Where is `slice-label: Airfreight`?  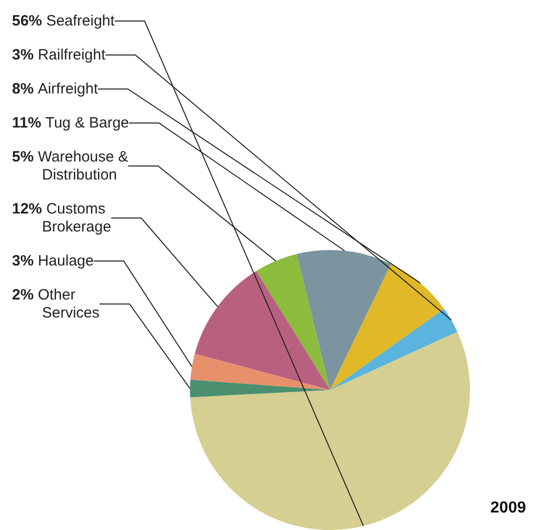
slice-label: Airfreight is located at coordinates (68, 89).